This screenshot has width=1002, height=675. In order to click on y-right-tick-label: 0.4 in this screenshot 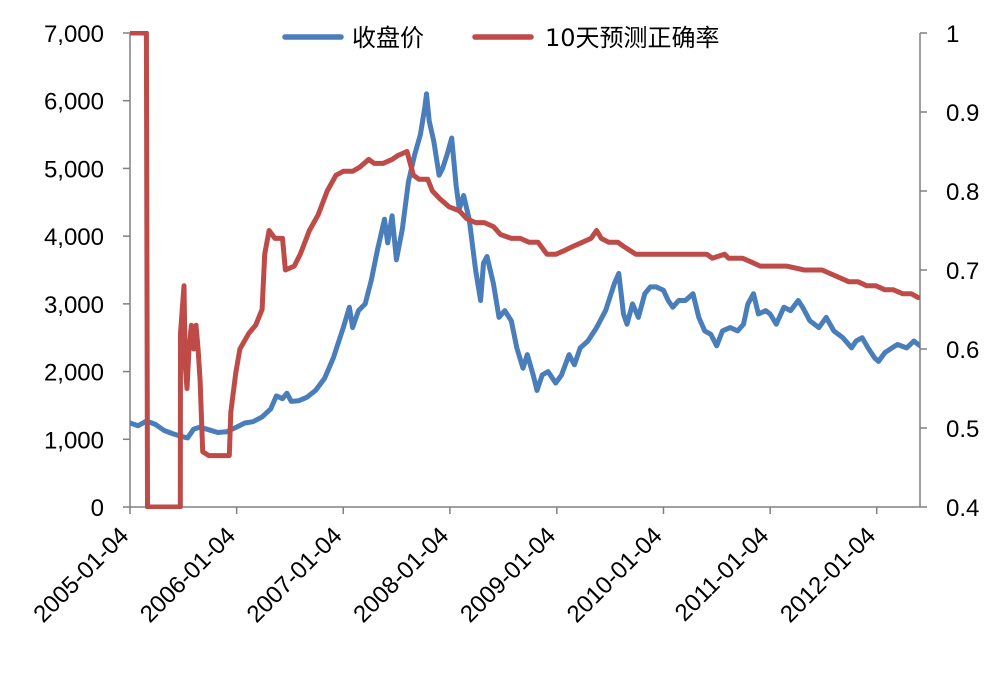, I will do `click(962, 508)`.